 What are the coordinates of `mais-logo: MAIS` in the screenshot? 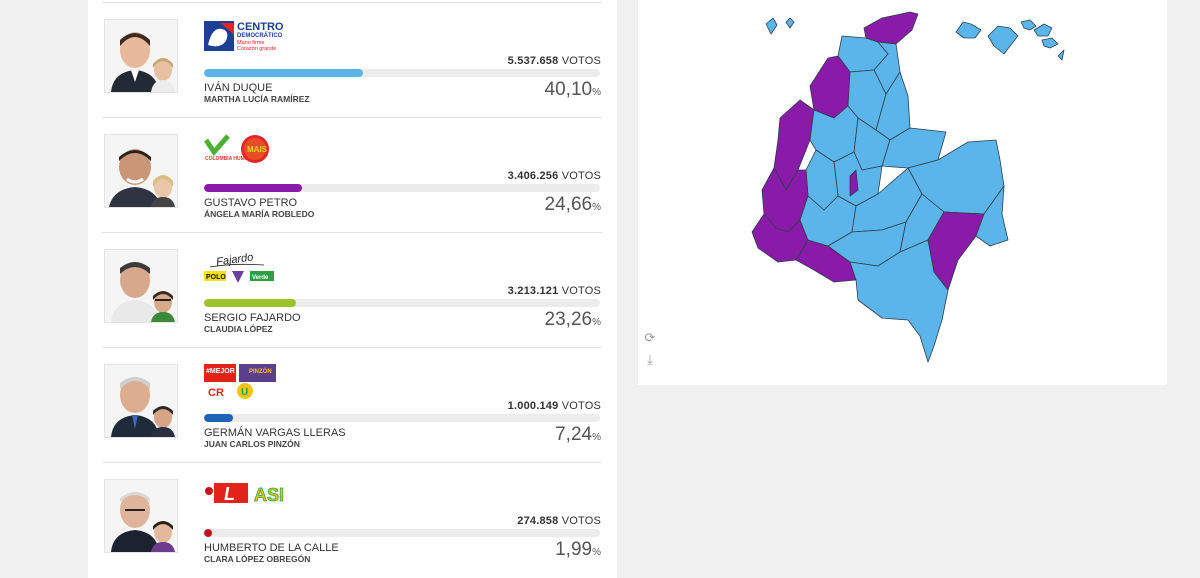 It's located at (255, 149).